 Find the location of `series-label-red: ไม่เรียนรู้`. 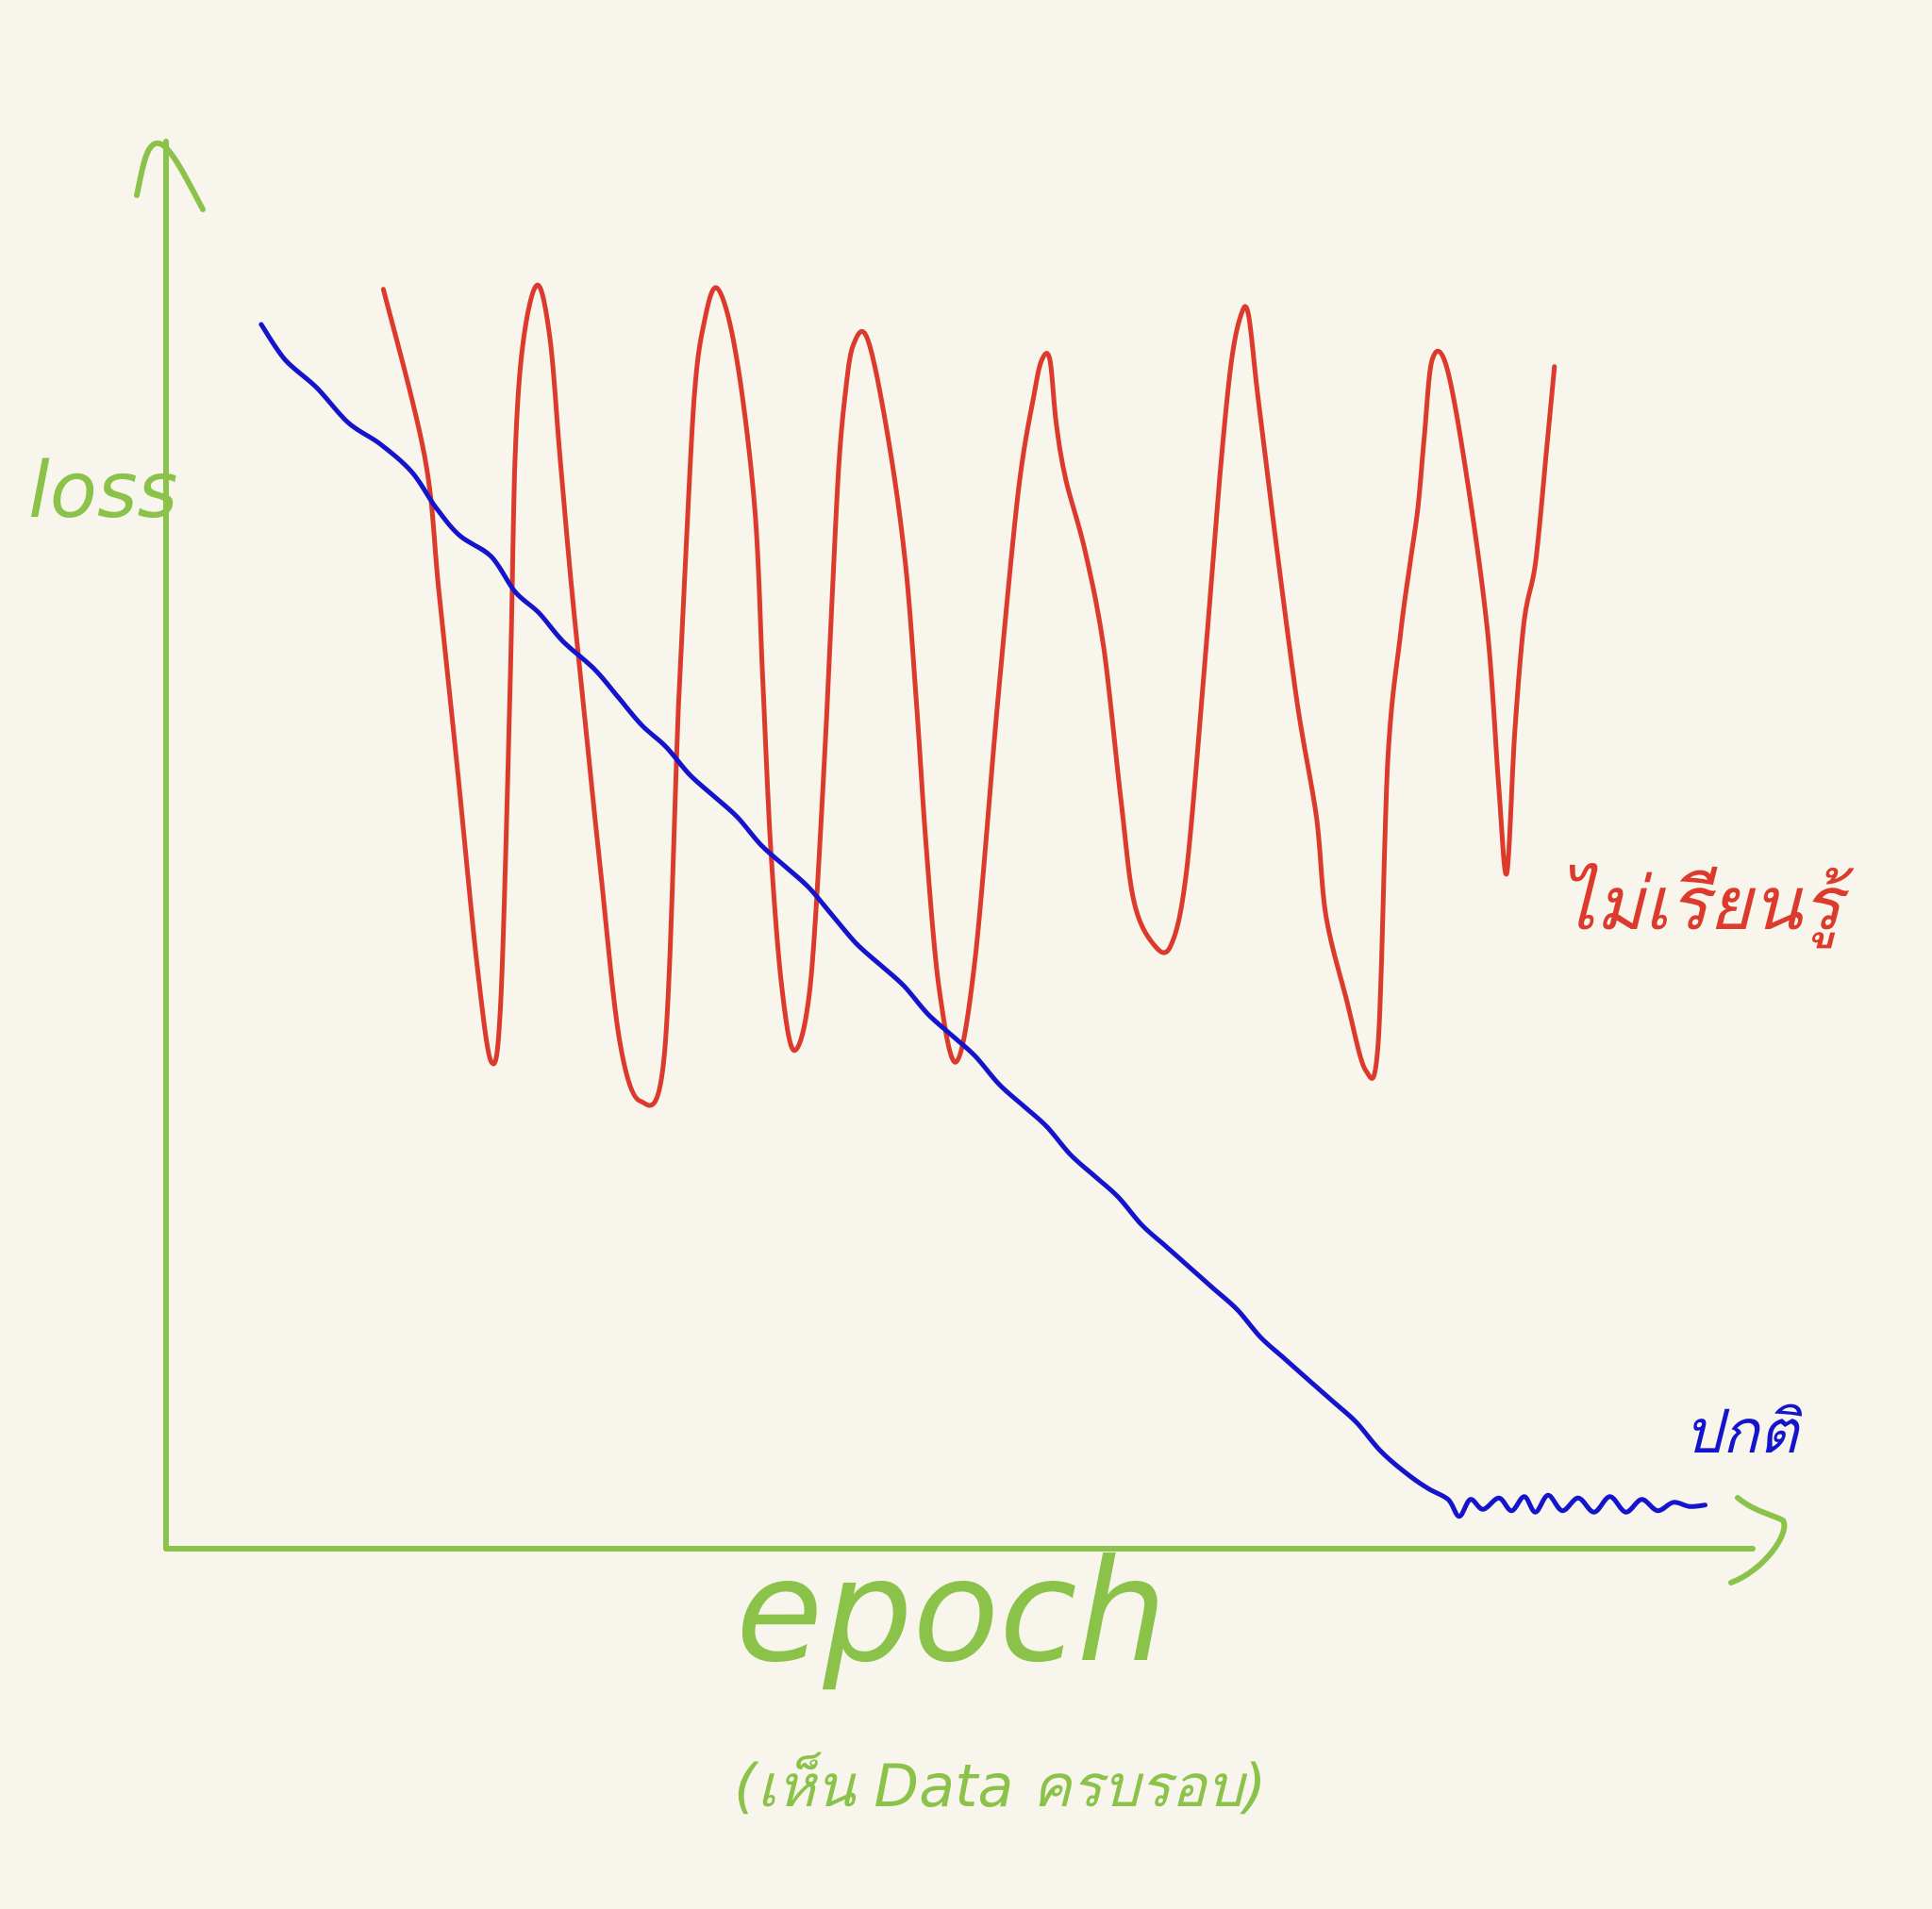

series-label-red: ไม่เรียนรู้ is located at coordinates (1706, 906).